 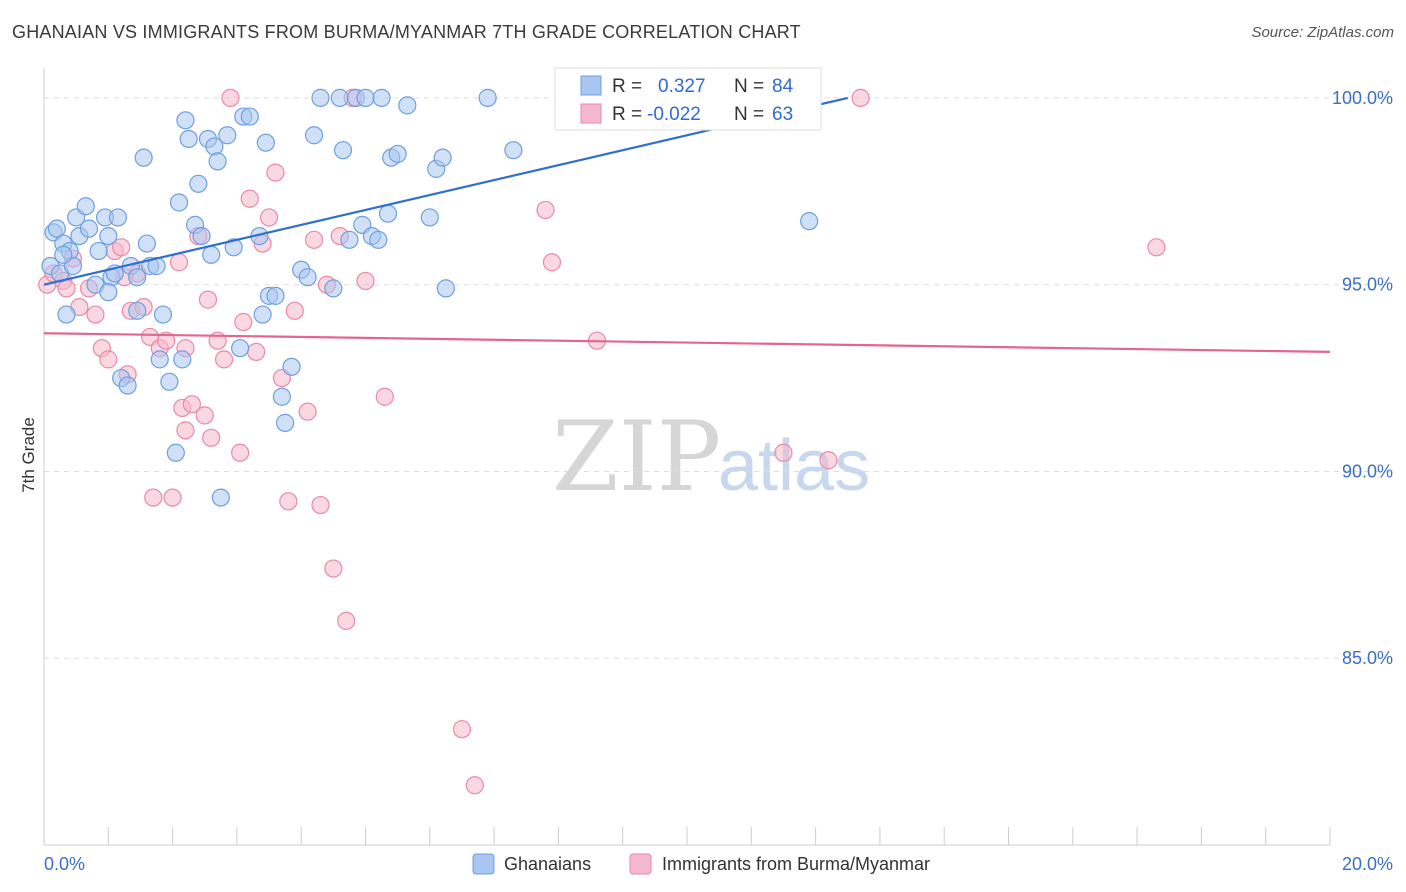 What do you see at coordinates (688, 99) in the screenshot?
I see `correlation-legend: R = 0.327 N = 84 R = -0.022 N = 63` at bounding box center [688, 99].